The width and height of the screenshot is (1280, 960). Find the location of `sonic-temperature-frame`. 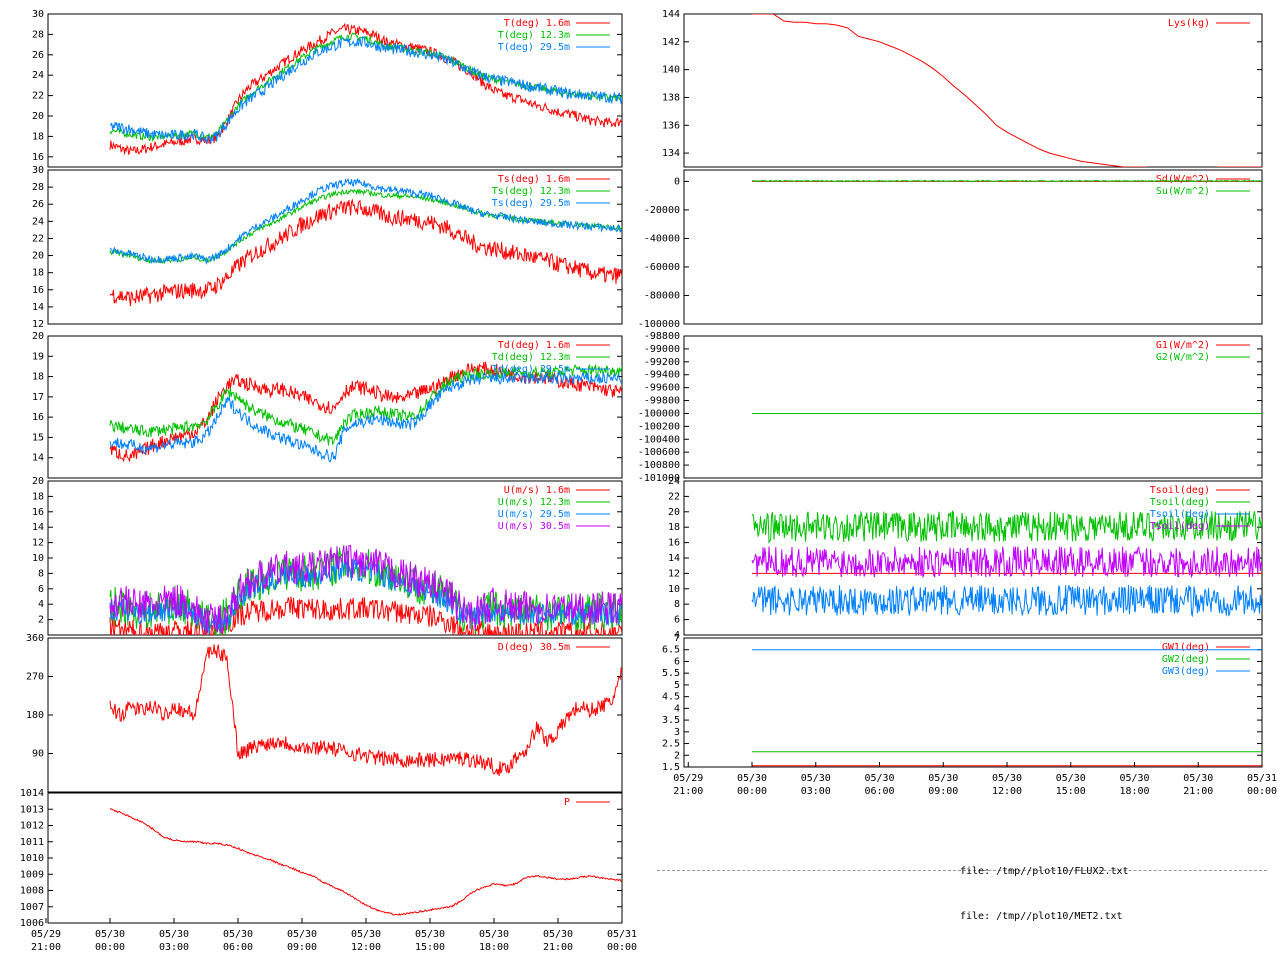

sonic-temperature-frame is located at coordinates (335, 247).